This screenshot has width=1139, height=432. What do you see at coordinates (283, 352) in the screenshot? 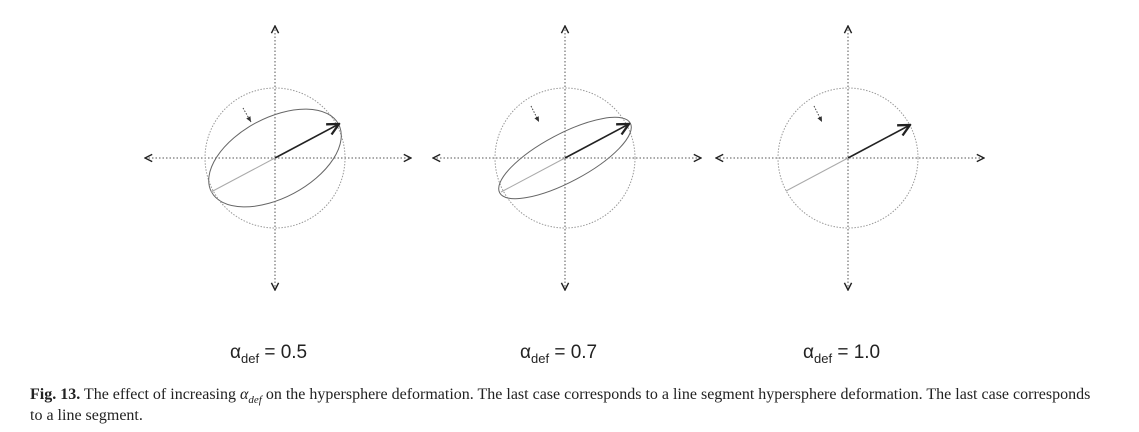
I see `alpha-value: = 0.5` at bounding box center [283, 352].